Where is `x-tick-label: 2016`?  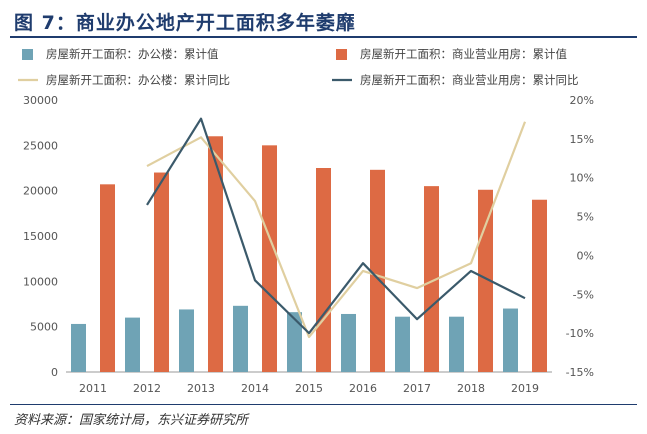 x-tick-label: 2016 is located at coordinates (363, 388).